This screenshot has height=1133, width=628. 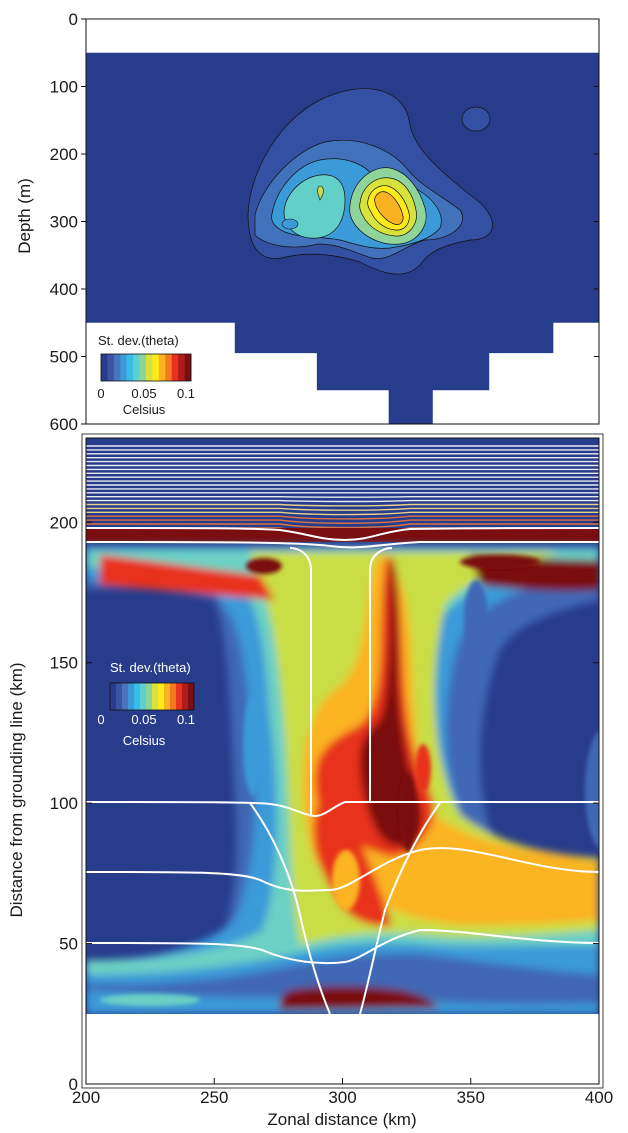 I want to click on bottom-y-tick-1: 50, so click(x=68, y=944).